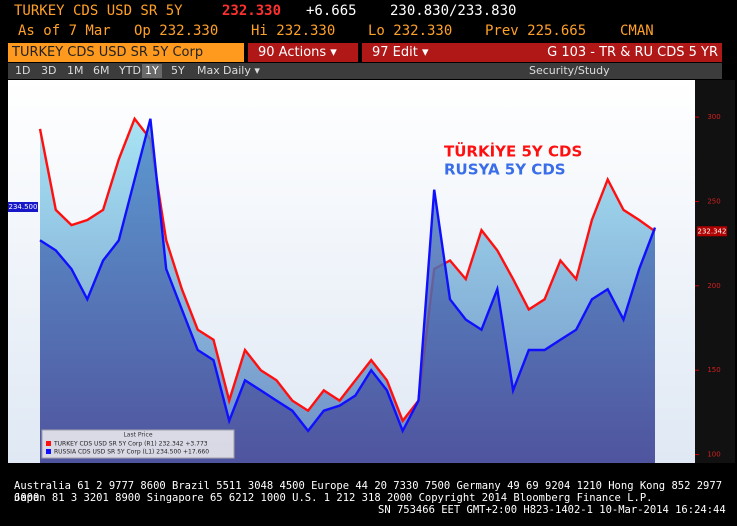  What do you see at coordinates (75, 70) in the screenshot?
I see `range-button: 1M` at bounding box center [75, 70].